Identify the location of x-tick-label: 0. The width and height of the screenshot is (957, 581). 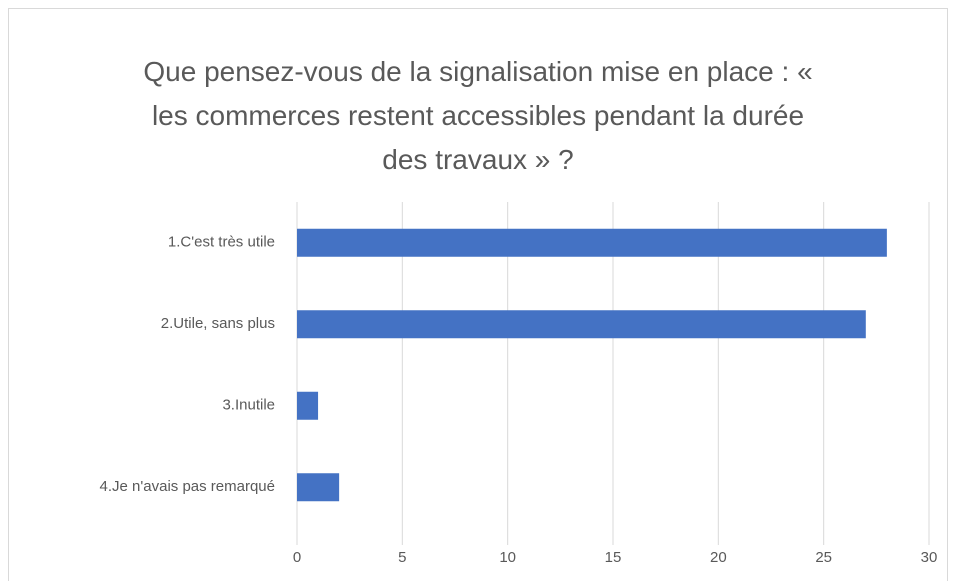
(297, 557).